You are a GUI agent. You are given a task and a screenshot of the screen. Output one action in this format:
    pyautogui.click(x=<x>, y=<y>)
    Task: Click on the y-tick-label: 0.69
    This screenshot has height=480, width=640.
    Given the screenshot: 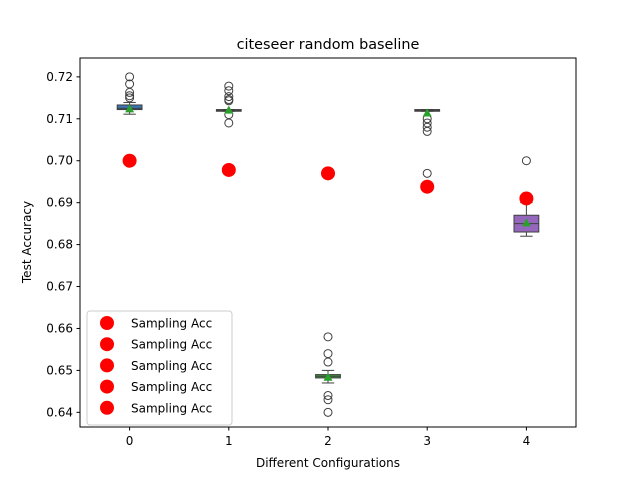 What is the action you would take?
    pyautogui.click(x=59, y=203)
    